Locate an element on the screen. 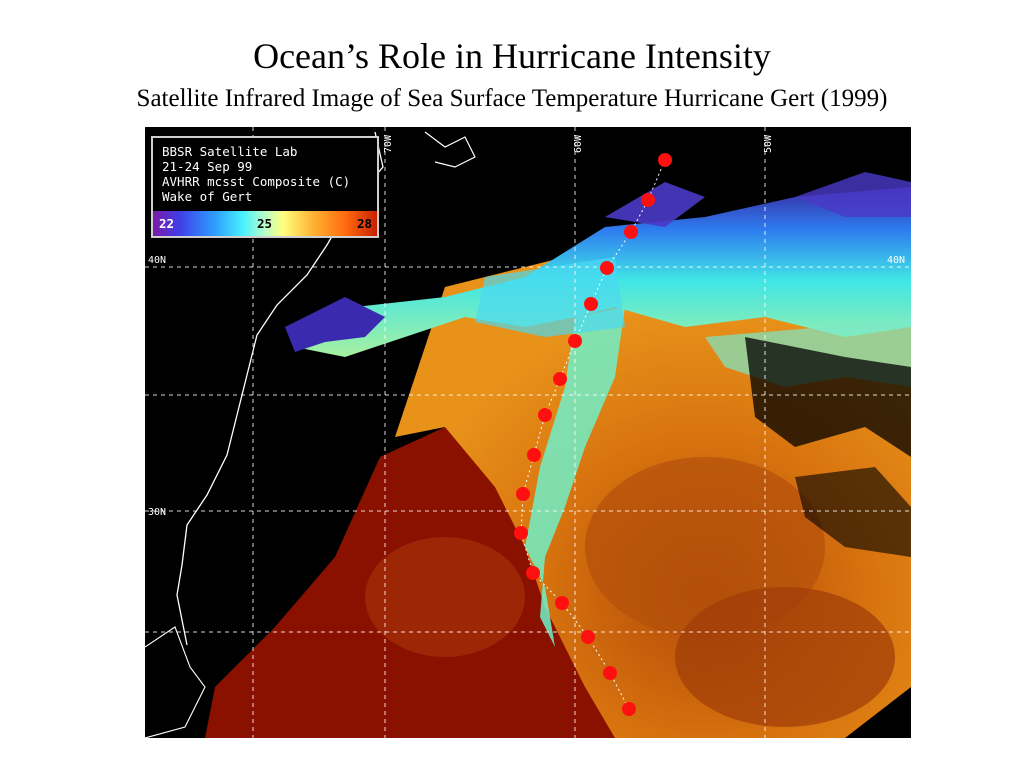  cool-wake is located at coordinates (575, 477).